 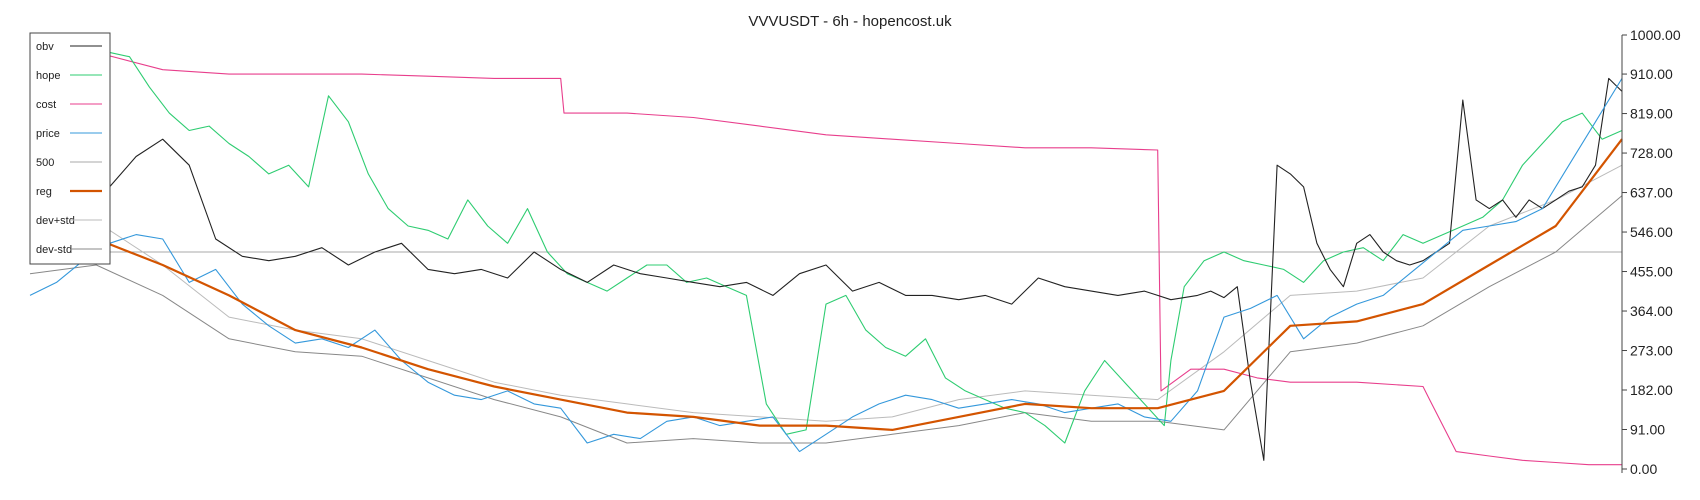 What do you see at coordinates (1643, 469) in the screenshot?
I see `y-tick-label: 0.00` at bounding box center [1643, 469].